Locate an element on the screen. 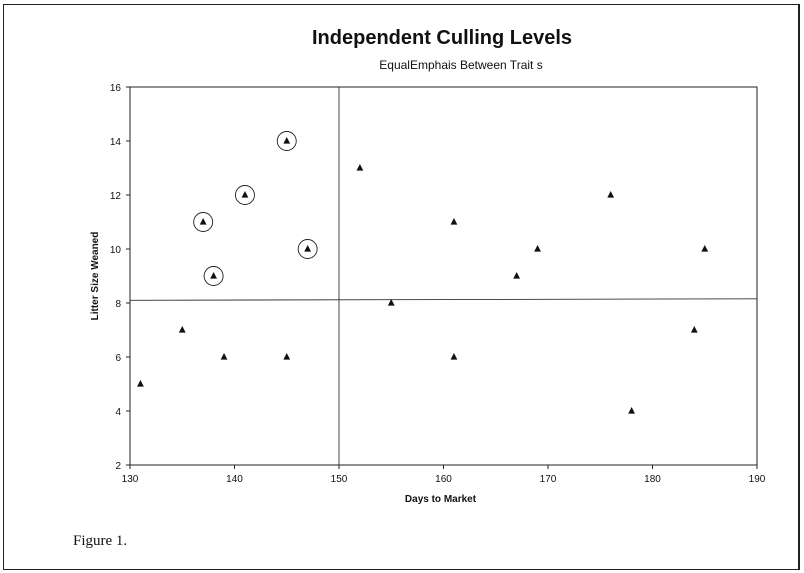 The height and width of the screenshot is (573, 804). x-tick-label: 150 is located at coordinates (339, 479).